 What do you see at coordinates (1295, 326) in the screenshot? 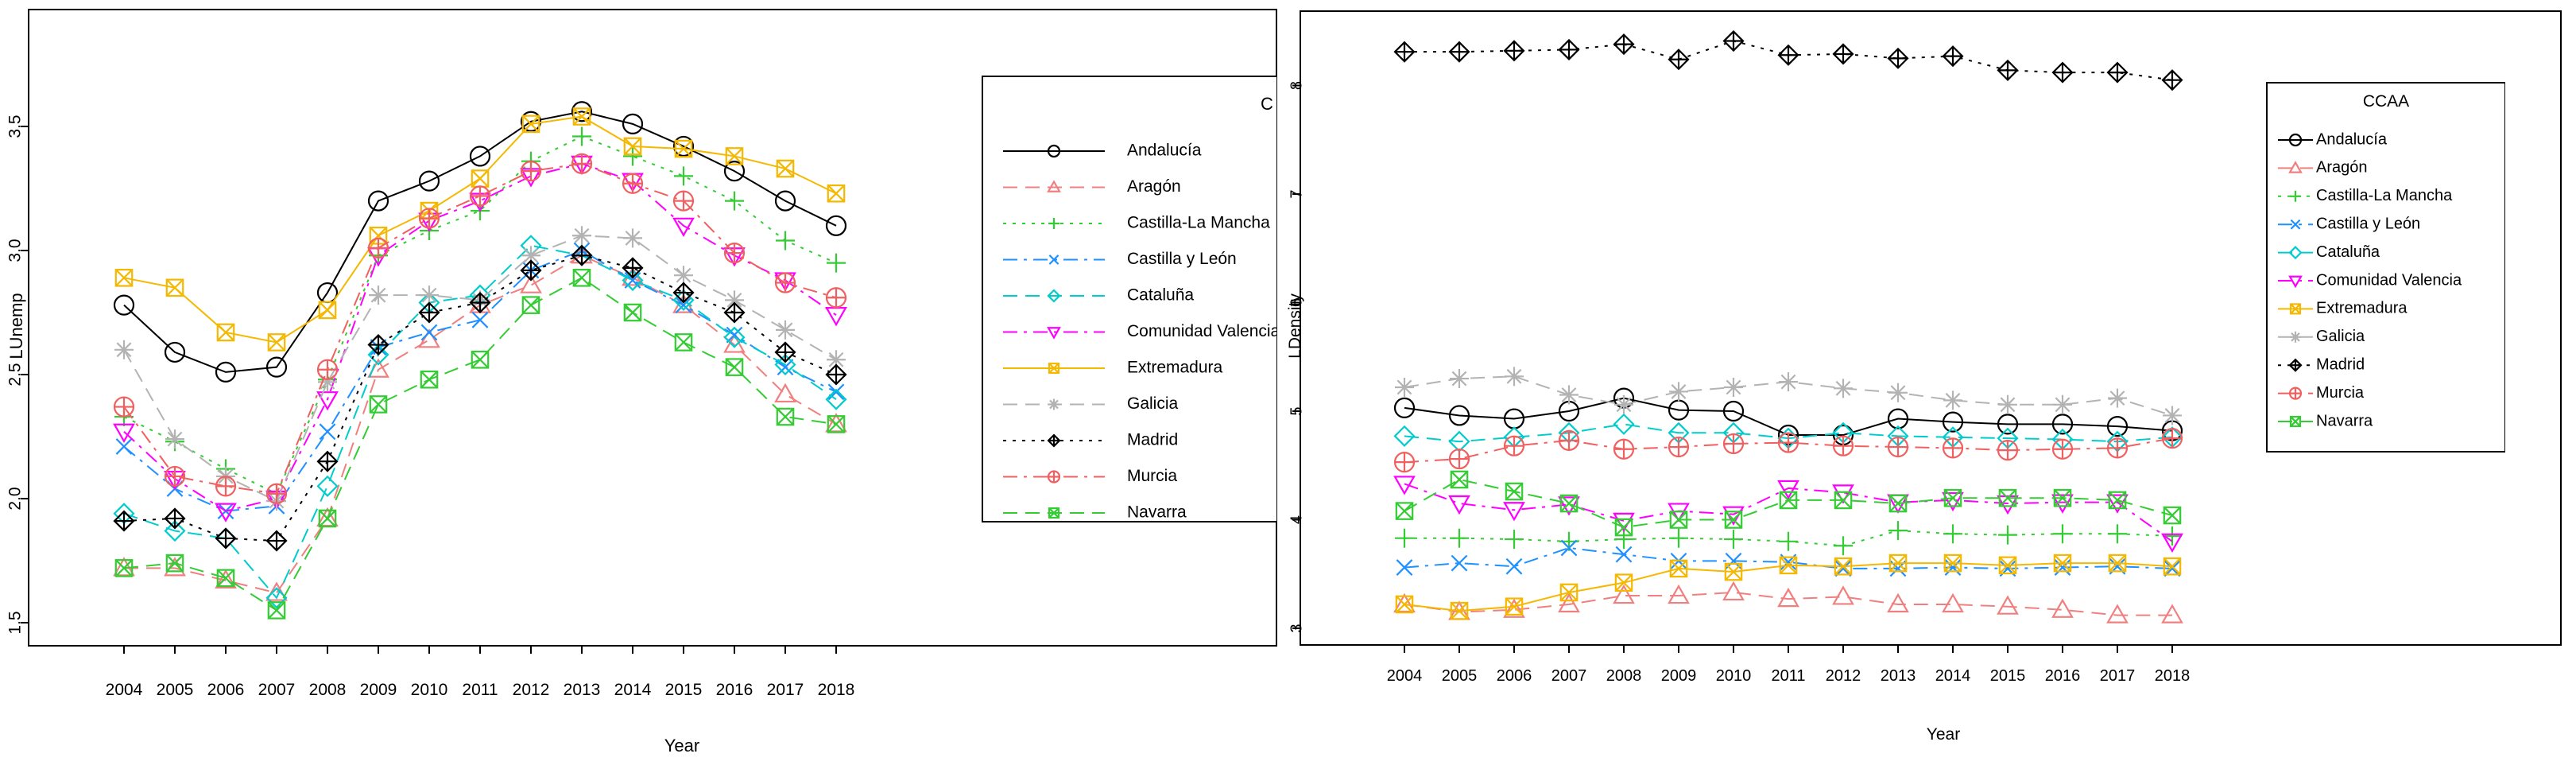
I see `y-axis-label: LDensity` at bounding box center [1295, 326].